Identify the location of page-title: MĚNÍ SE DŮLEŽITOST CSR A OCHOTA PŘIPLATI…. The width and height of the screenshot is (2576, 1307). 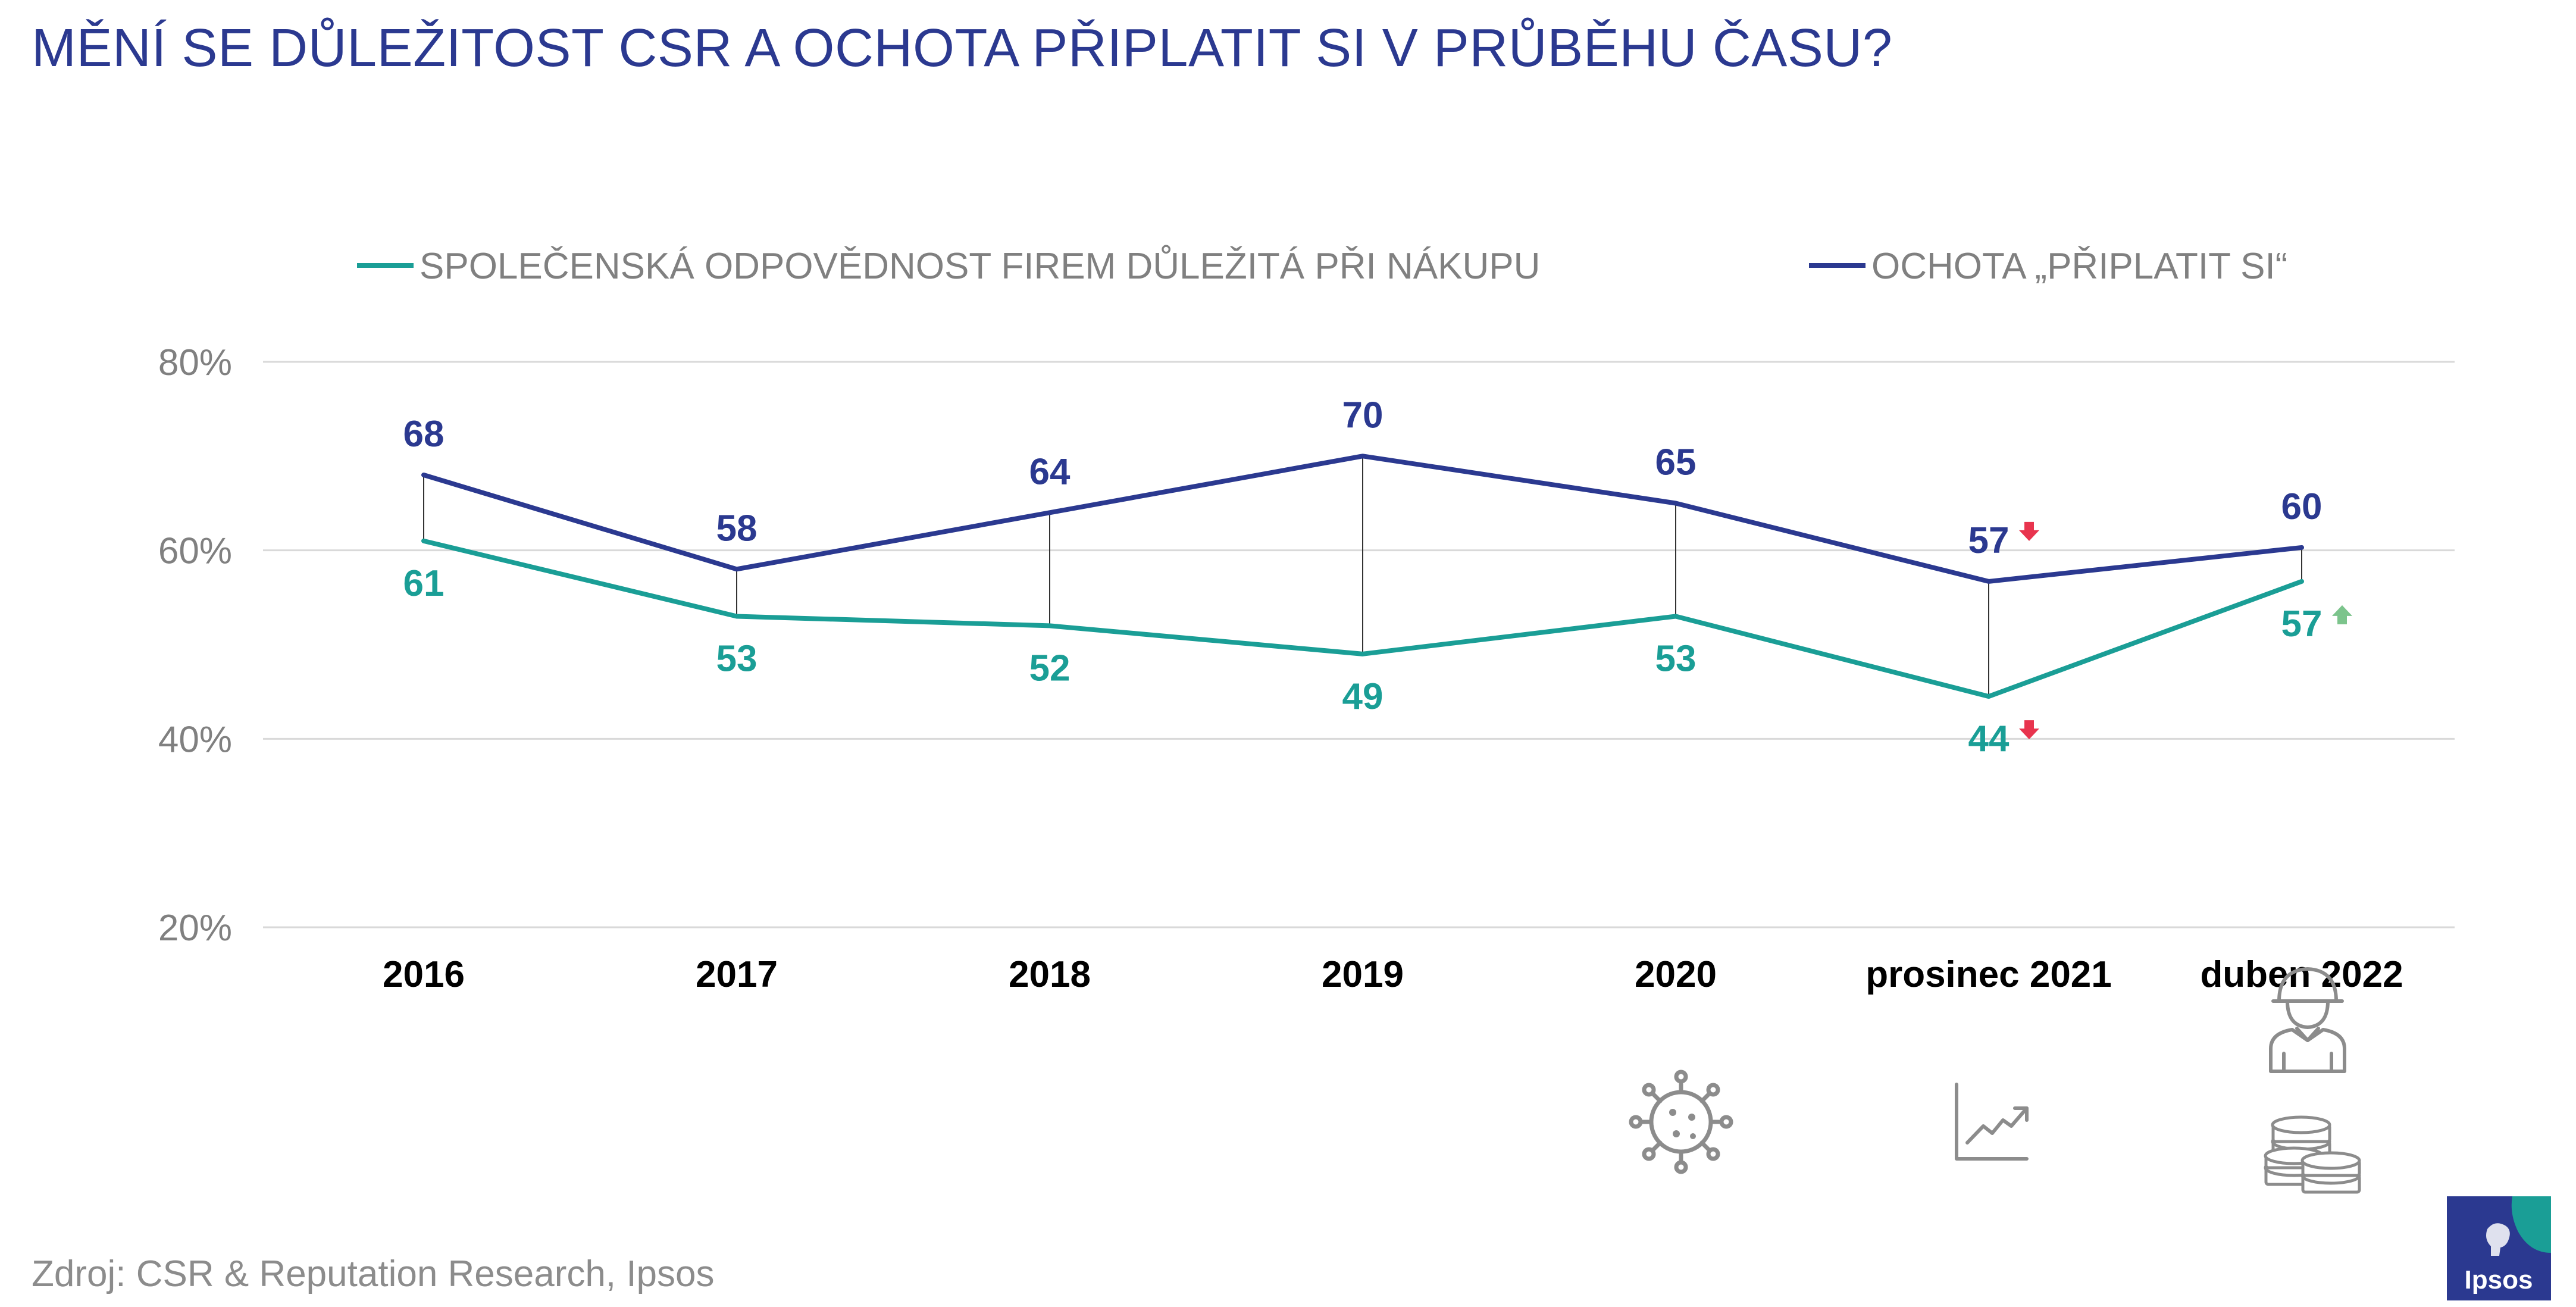
(962, 48).